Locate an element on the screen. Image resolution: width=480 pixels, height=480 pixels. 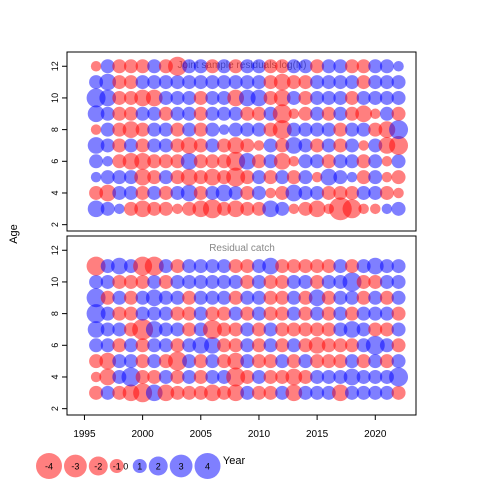
y-tick-label: 8 is located at coordinates (55, 313).